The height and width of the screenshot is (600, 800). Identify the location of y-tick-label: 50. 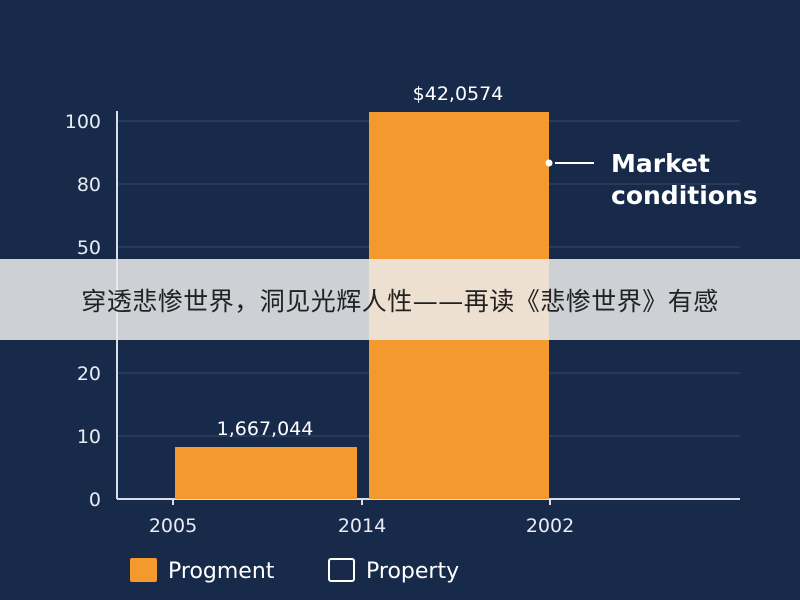
(89, 248).